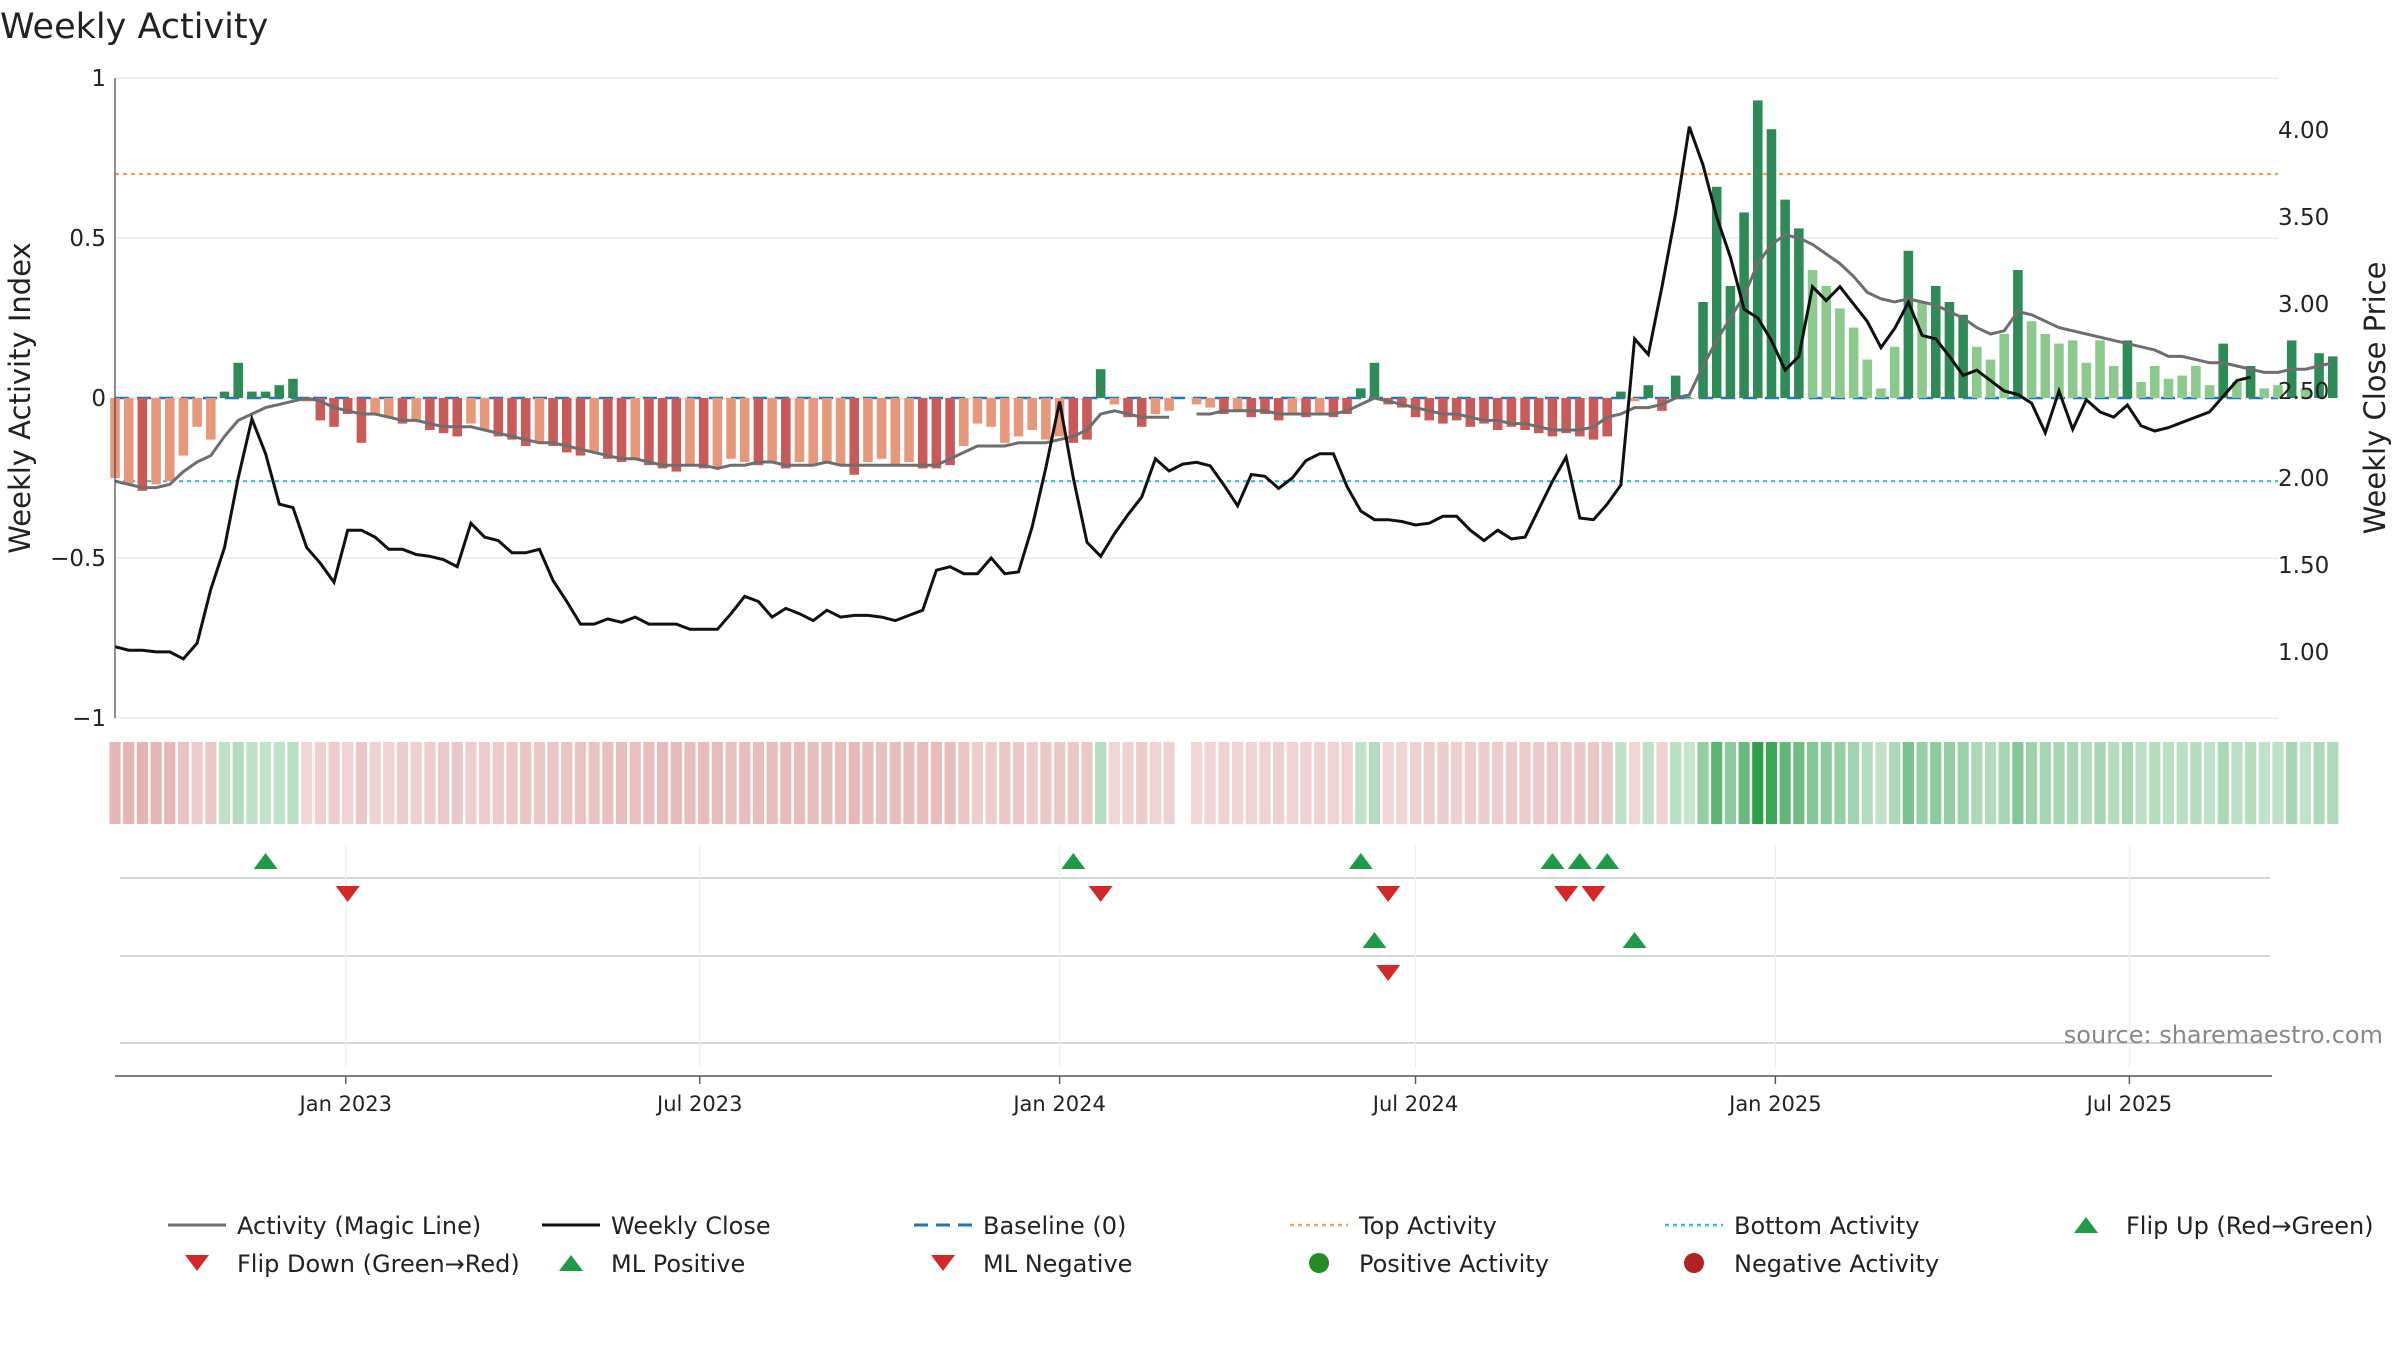 Image resolution: width=2400 pixels, height=1350 pixels. Describe the element at coordinates (2223, 1035) in the screenshot. I see `source-note: source: sharemaestro.com` at that location.